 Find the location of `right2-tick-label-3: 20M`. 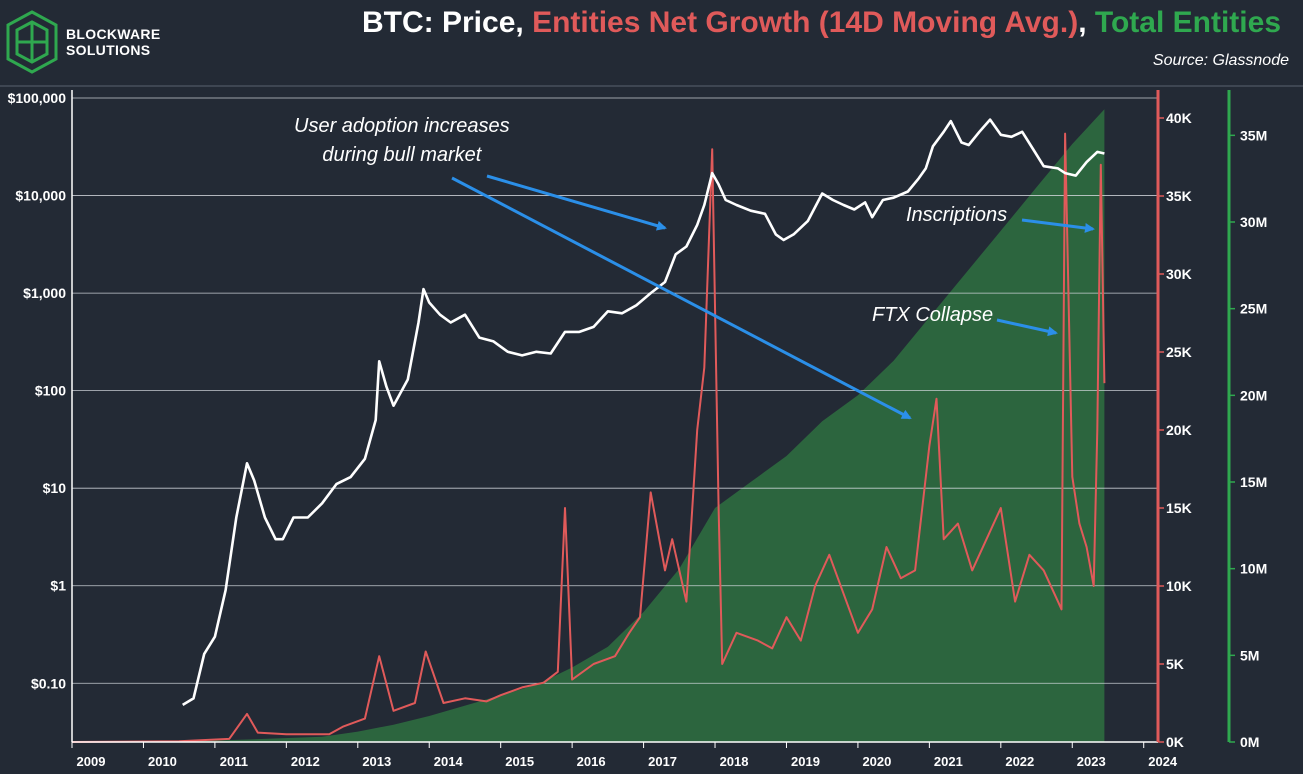

right2-tick-label-3: 20M is located at coordinates (1253, 395).